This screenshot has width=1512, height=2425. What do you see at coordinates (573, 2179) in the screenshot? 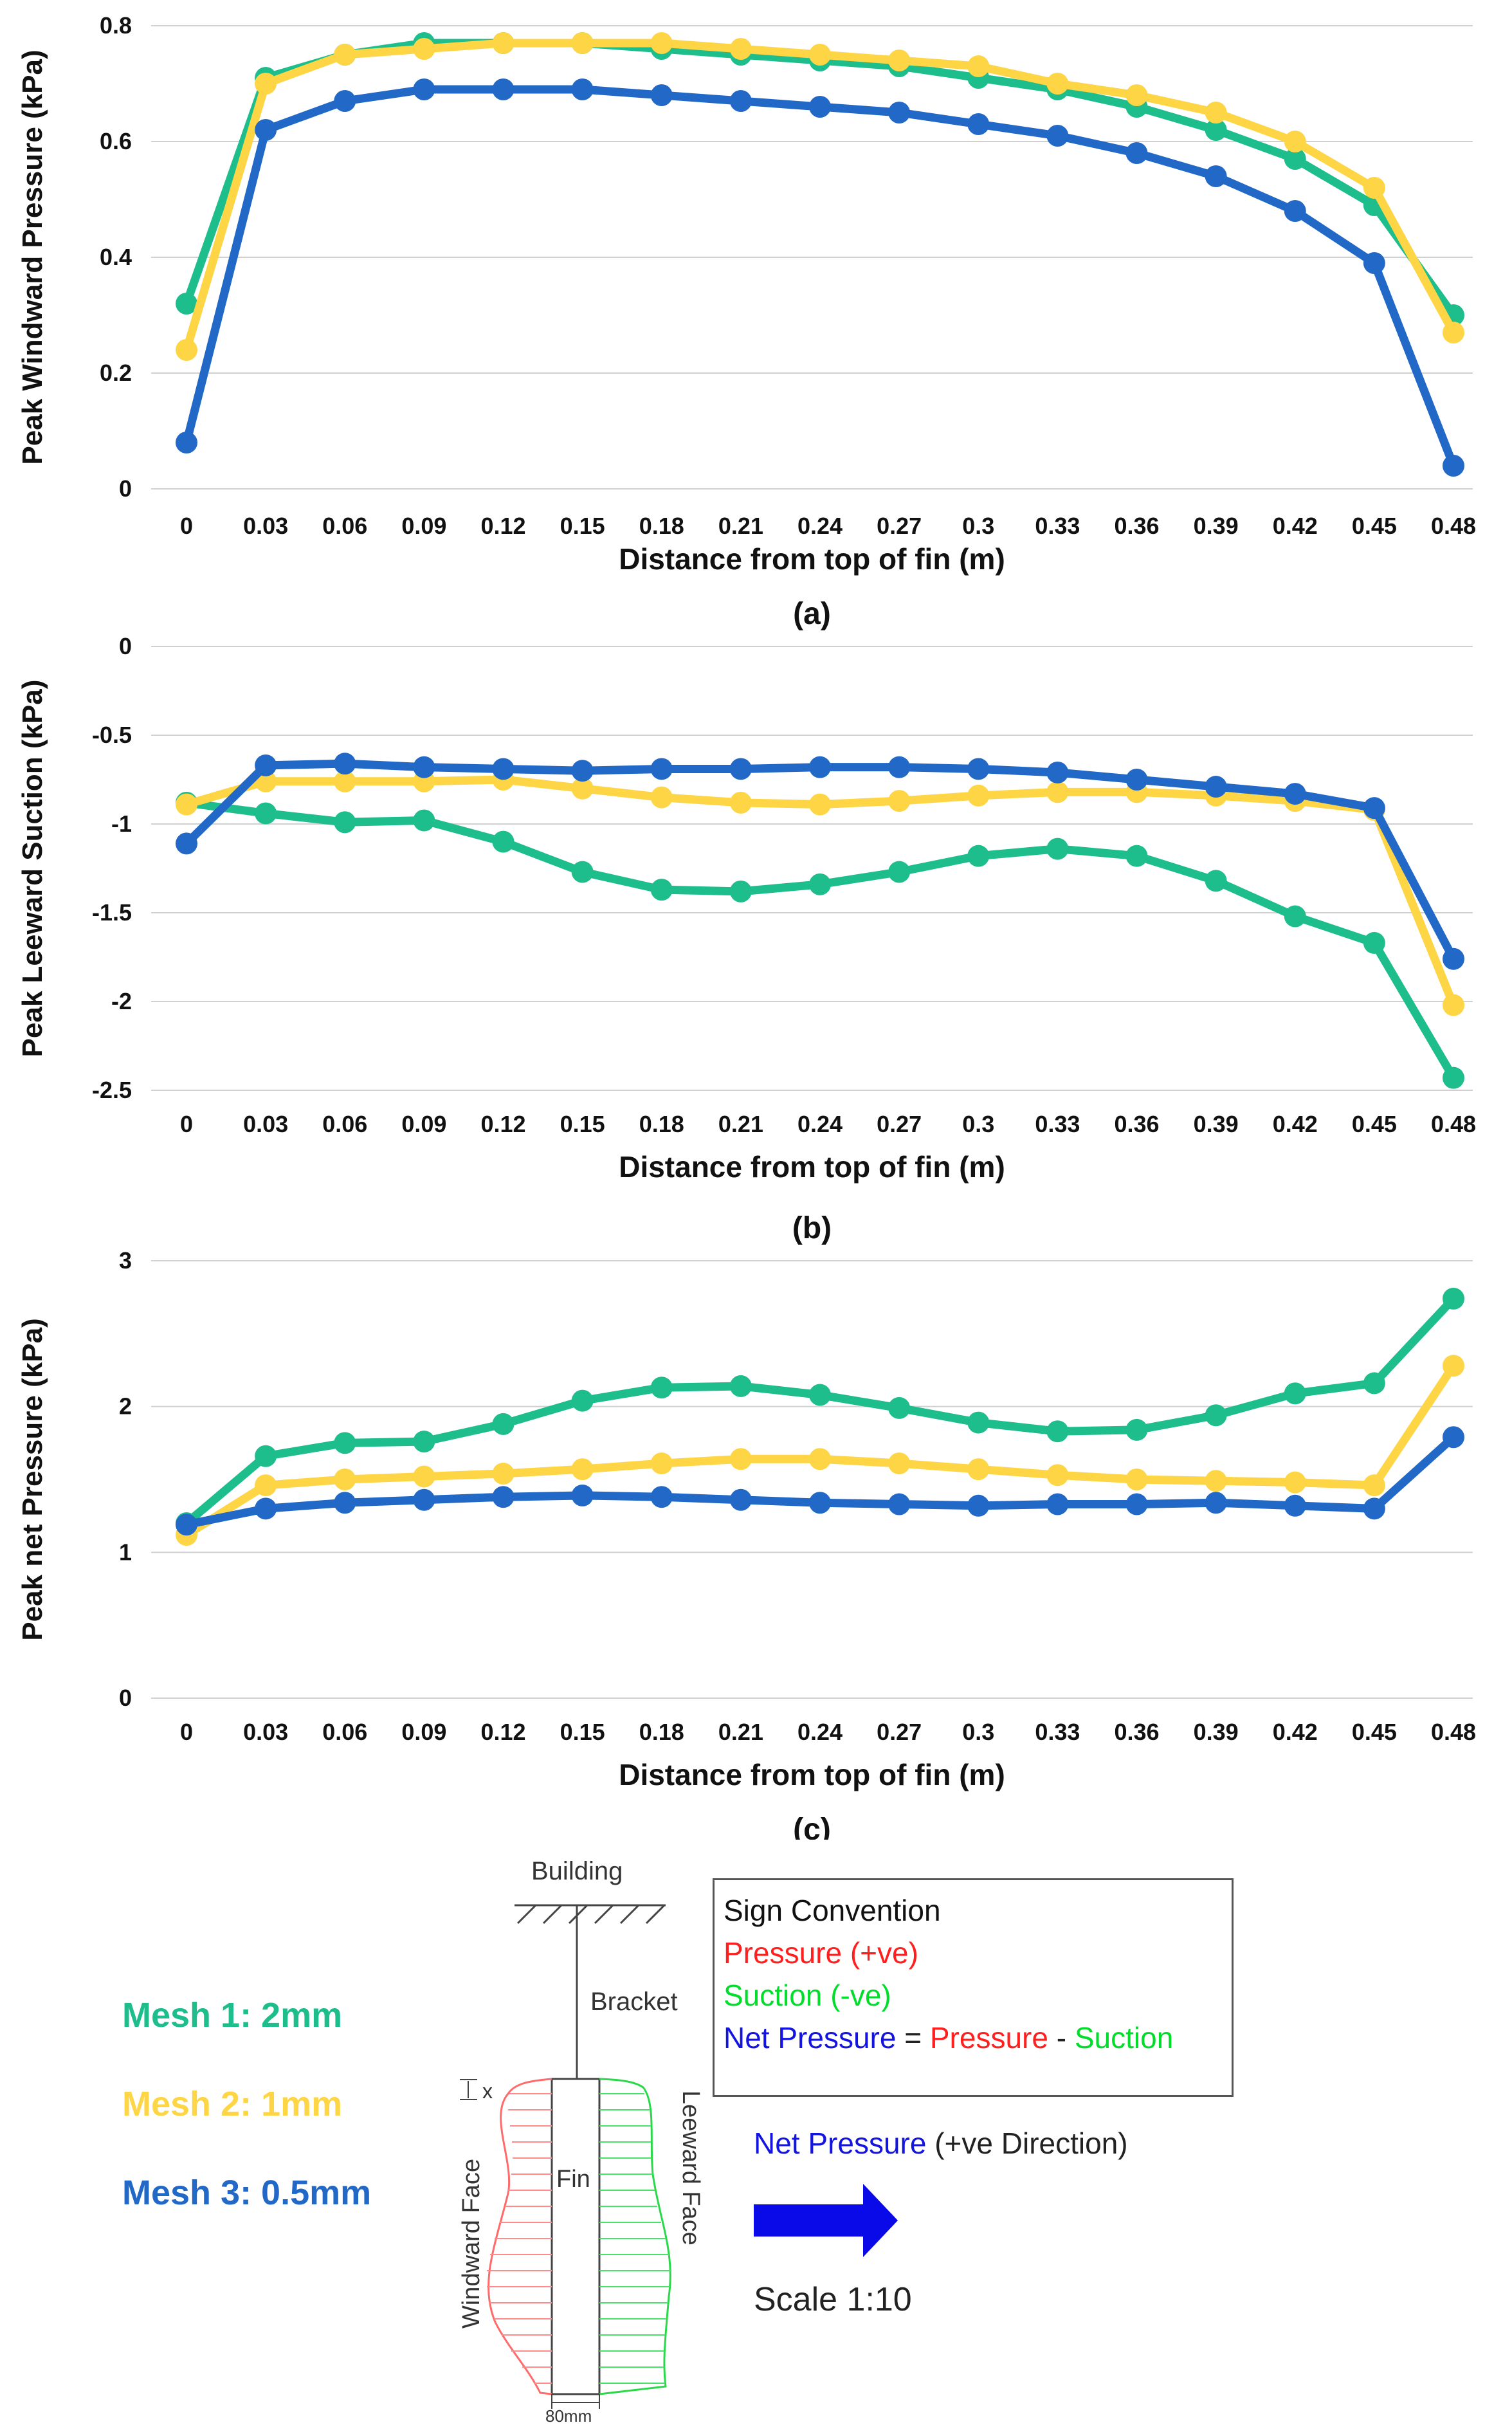
I see `fin-label: Fin` at bounding box center [573, 2179].